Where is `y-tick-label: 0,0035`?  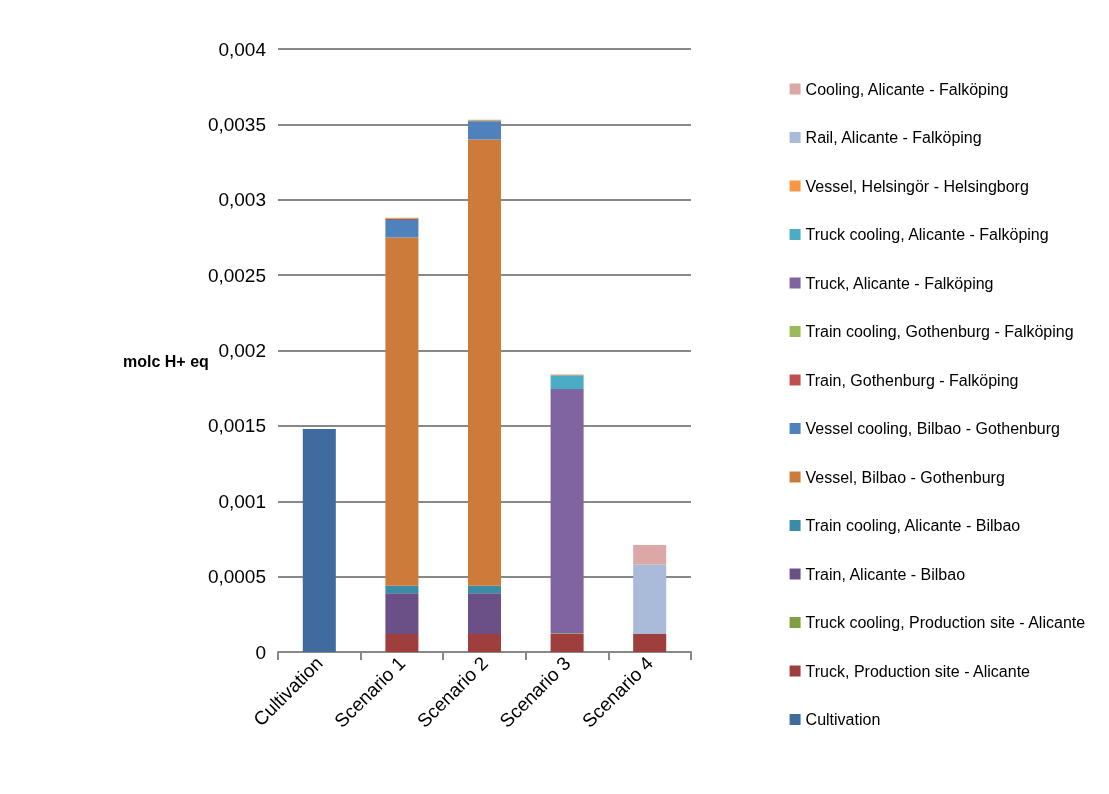
y-tick-label: 0,0035 is located at coordinates (236, 124).